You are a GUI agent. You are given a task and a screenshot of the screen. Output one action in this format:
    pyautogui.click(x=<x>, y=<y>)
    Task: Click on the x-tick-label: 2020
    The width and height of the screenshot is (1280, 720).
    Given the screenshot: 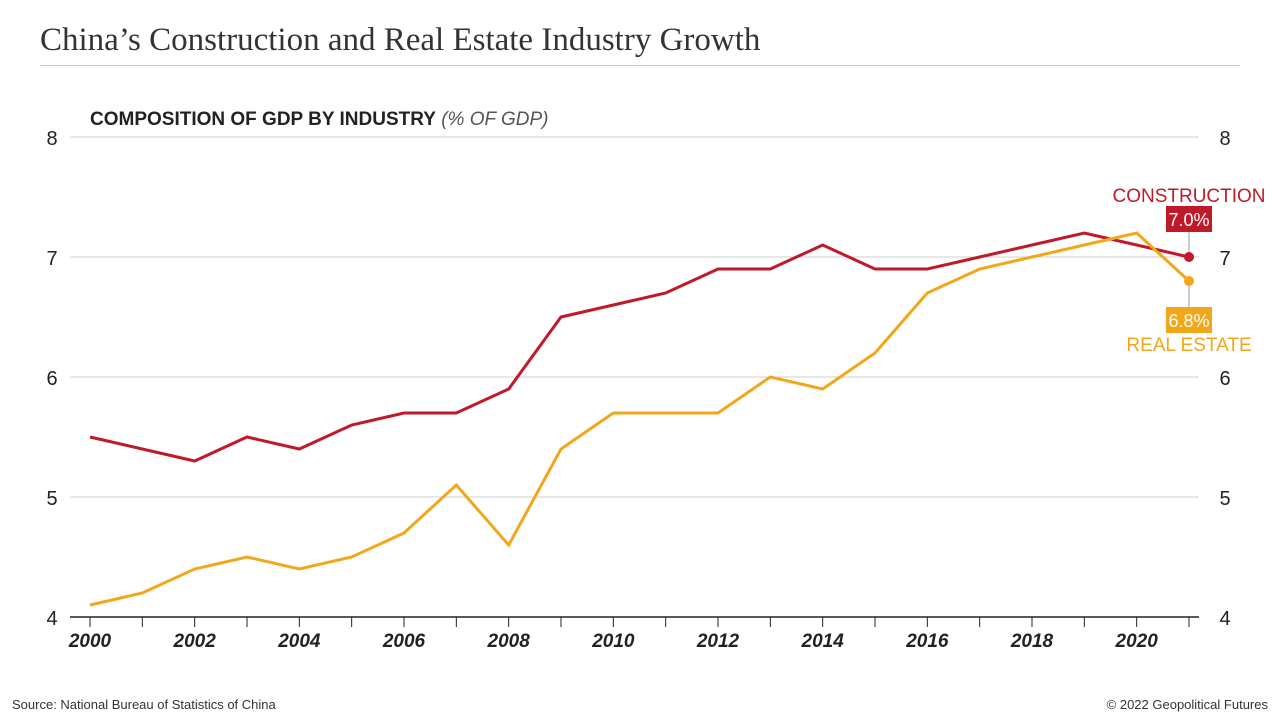 What is the action you would take?
    pyautogui.click(x=1137, y=641)
    